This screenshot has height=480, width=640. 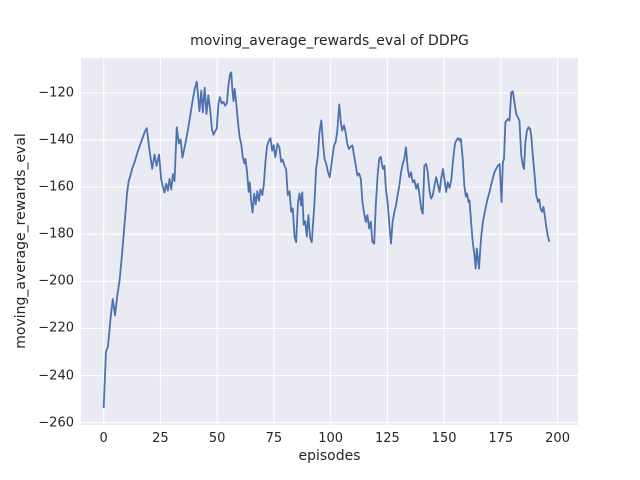 What do you see at coordinates (329, 456) in the screenshot?
I see `x-axis-label: episodes` at bounding box center [329, 456].